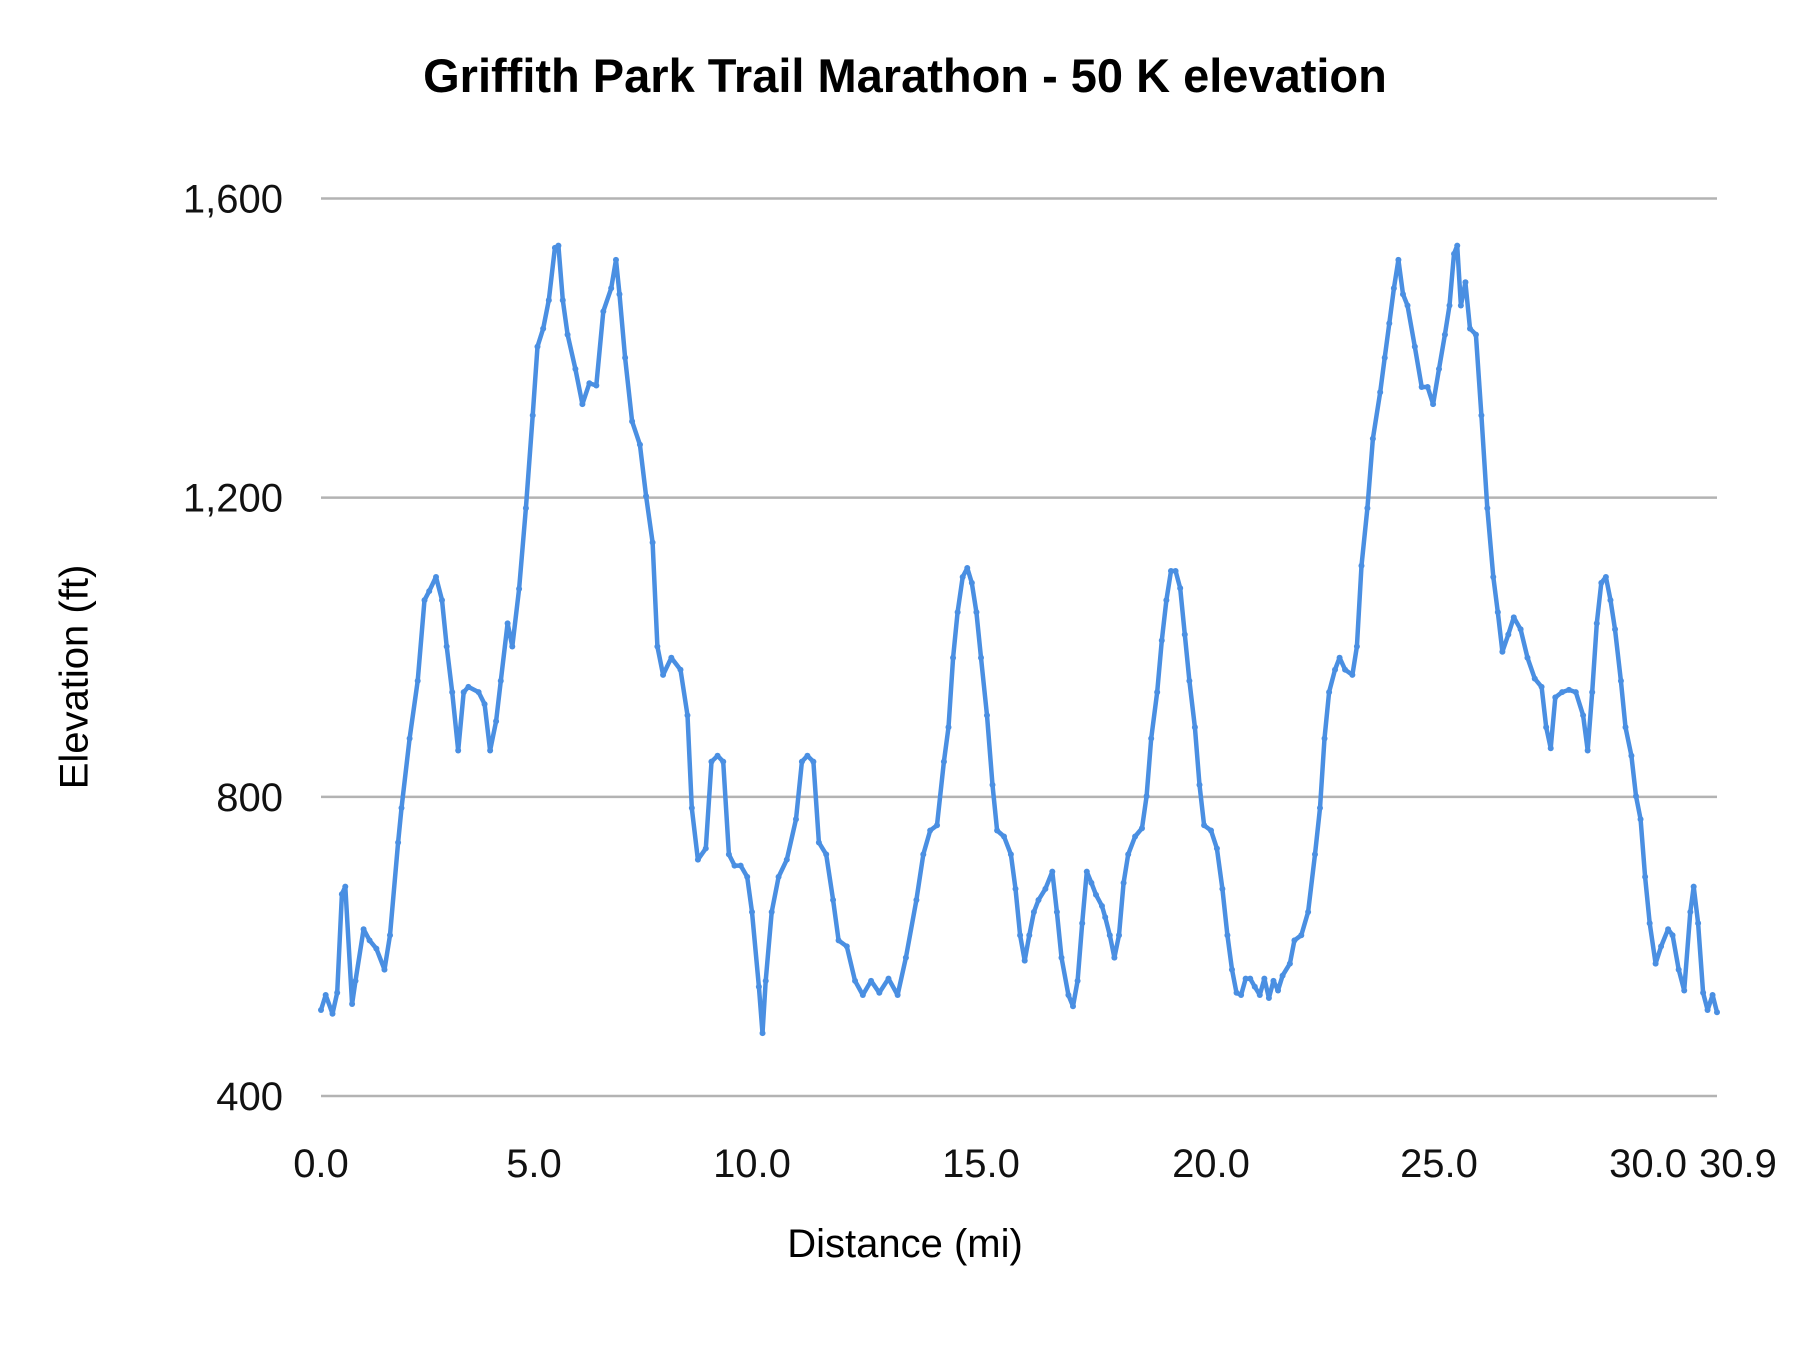 The image size is (1800, 1350). What do you see at coordinates (1035, 1164) in the screenshot?
I see `x-tick-labels: 0.0 5.0 10.0 15.0 20.0 25.0 30.0 30.9` at bounding box center [1035, 1164].